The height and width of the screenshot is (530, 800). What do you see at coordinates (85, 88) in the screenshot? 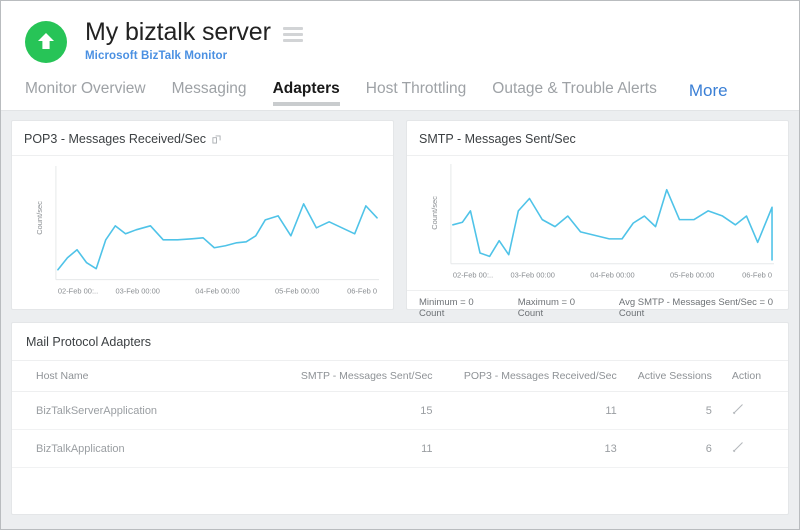
I see `tab-monitor-overview: Monitor Overview` at bounding box center [85, 88].